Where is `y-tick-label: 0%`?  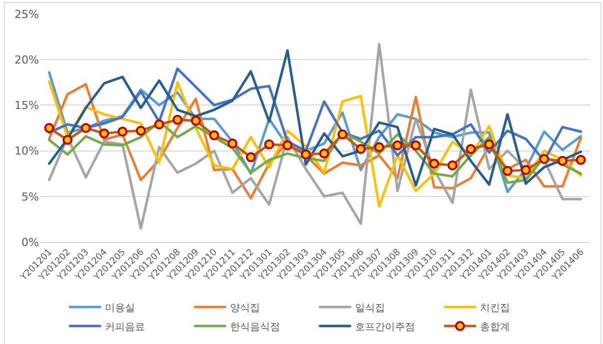 y-tick-label: 0% is located at coordinates (30, 242).